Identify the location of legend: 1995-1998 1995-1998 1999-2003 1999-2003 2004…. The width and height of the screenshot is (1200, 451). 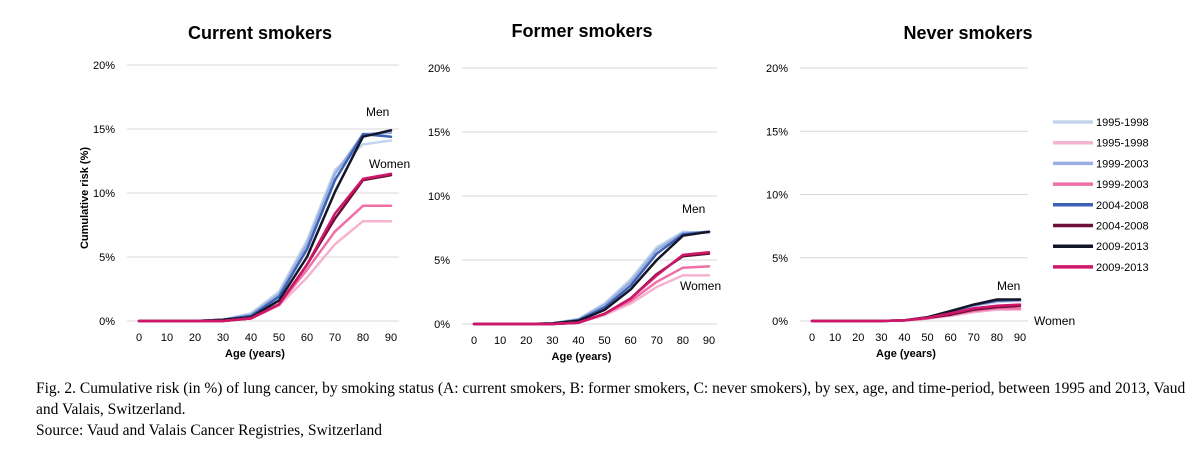
(1101, 195).